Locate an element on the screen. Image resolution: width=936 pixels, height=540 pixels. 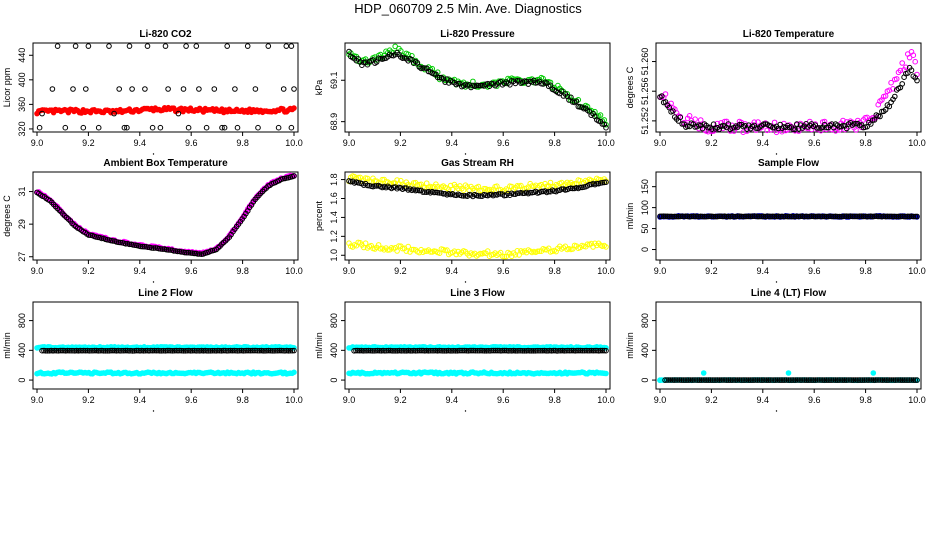
x-axis-mark is located at coordinates (776, 154).